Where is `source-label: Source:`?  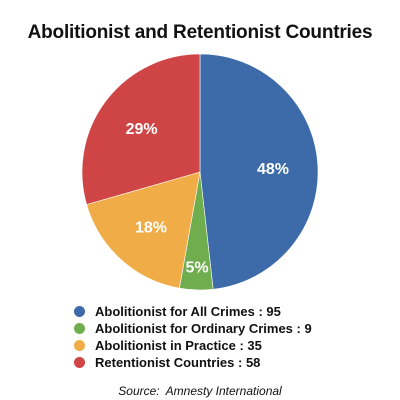 source-label: Source: is located at coordinates (139, 391).